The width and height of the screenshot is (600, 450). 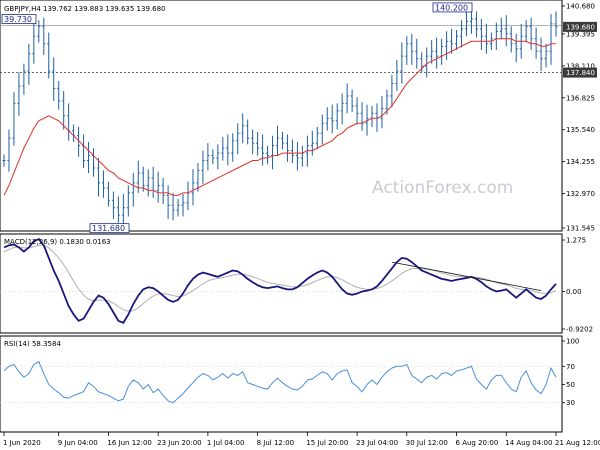 I want to click on price-tag-label: 137.840, so click(x=580, y=73).